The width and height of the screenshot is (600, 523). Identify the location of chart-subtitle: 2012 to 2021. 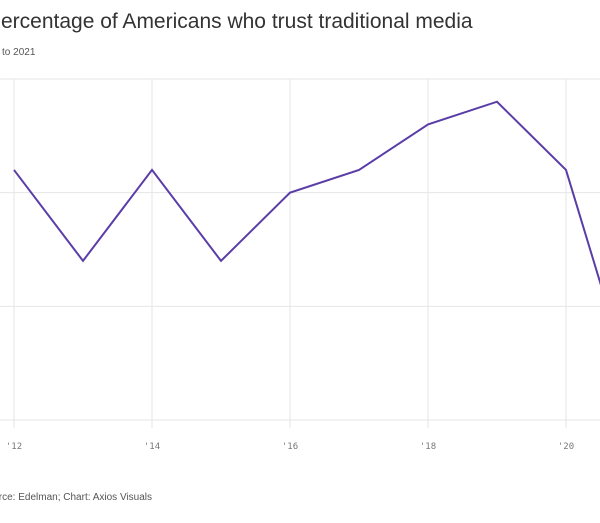
(18, 52).